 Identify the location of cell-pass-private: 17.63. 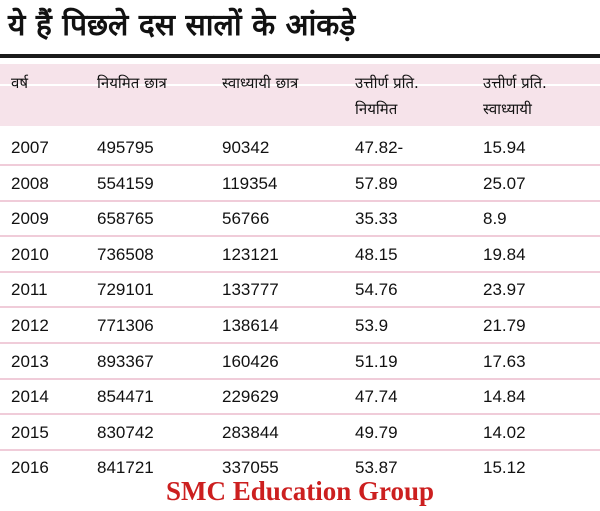
(504, 361).